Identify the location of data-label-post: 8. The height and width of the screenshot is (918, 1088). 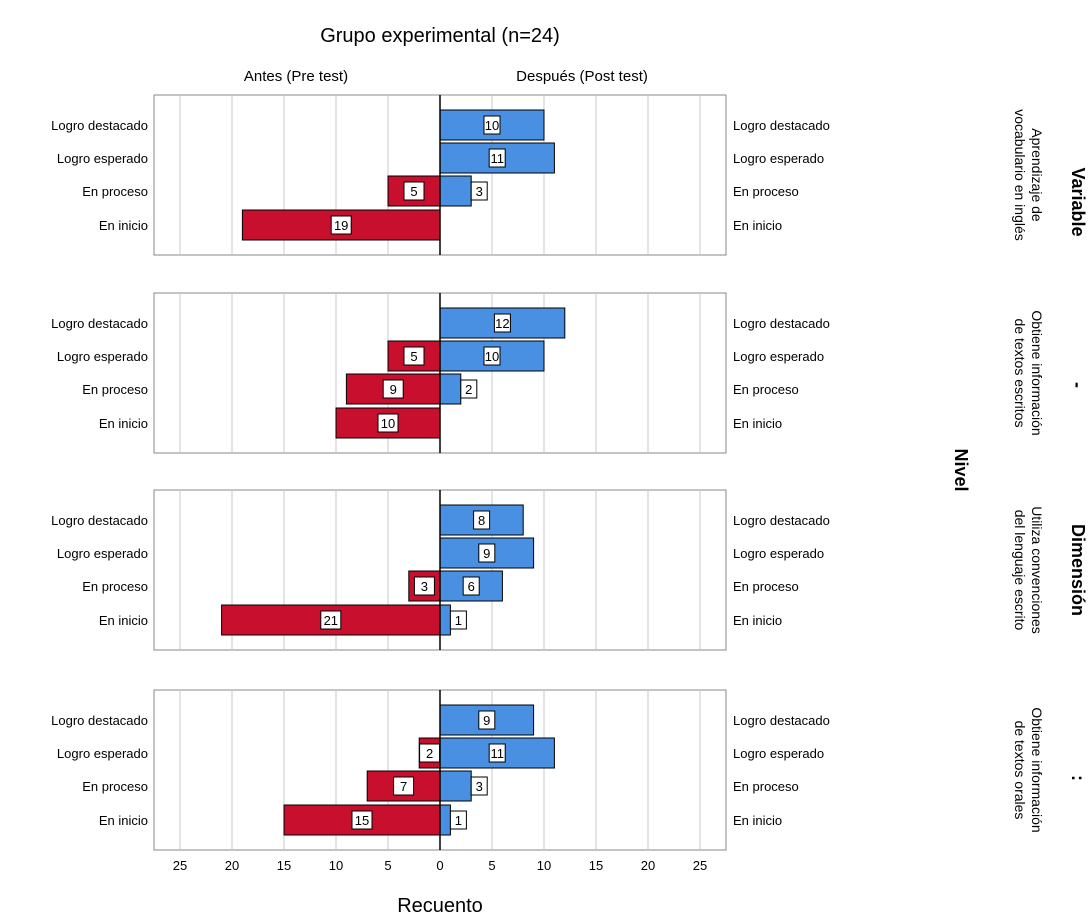
(481, 520).